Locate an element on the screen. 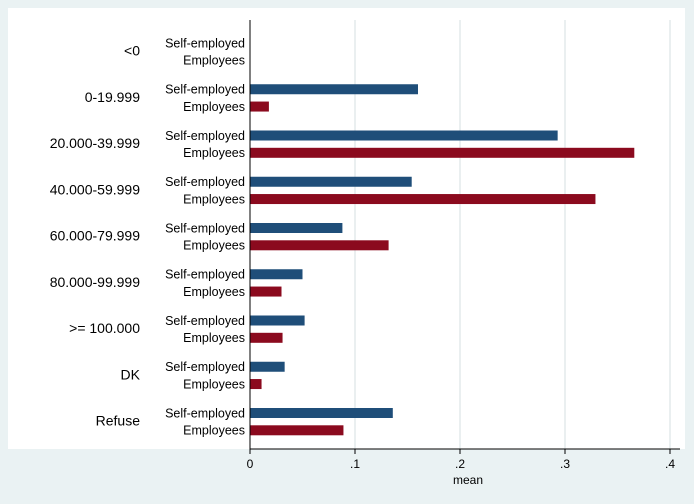  category-label-8: Refuse is located at coordinates (118, 421).